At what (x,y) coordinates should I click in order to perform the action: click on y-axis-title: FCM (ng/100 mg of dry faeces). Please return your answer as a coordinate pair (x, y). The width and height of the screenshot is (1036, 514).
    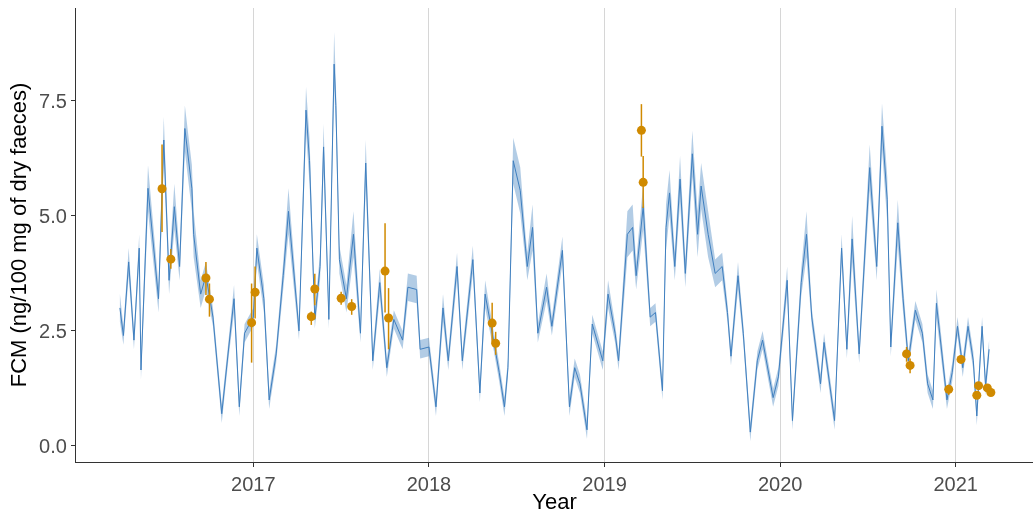
    Looking at the image, I should click on (18, 235).